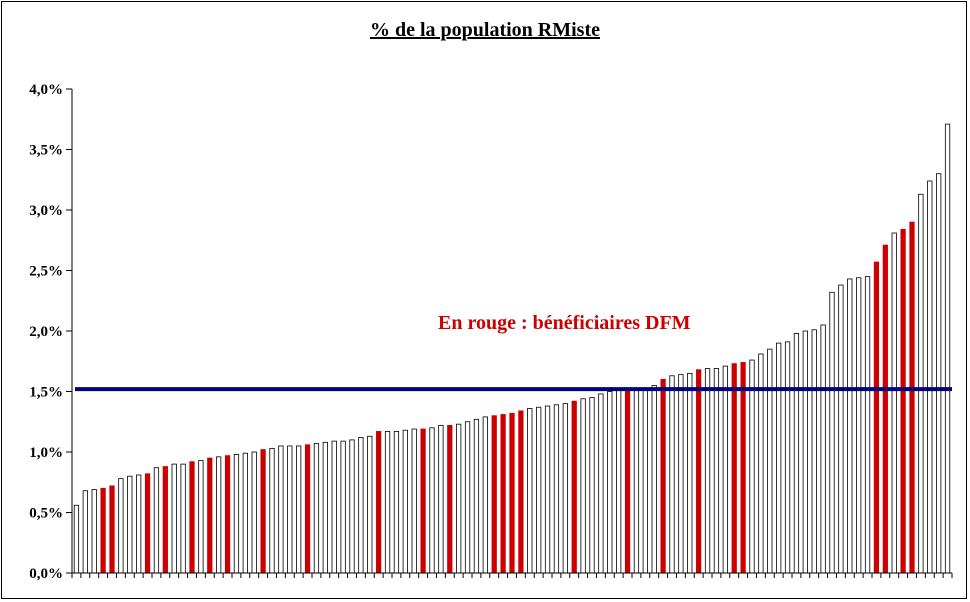  I want to click on y-tick-label: 4,0%, so click(46, 90).